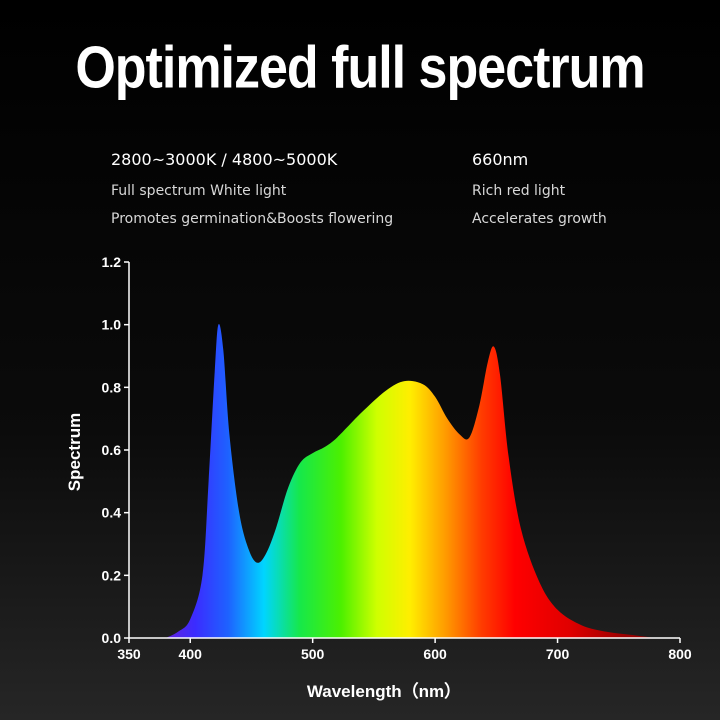 This screenshot has height=720, width=720. Describe the element at coordinates (112, 262) in the screenshot. I see `y-tick-label: 1.2` at that location.